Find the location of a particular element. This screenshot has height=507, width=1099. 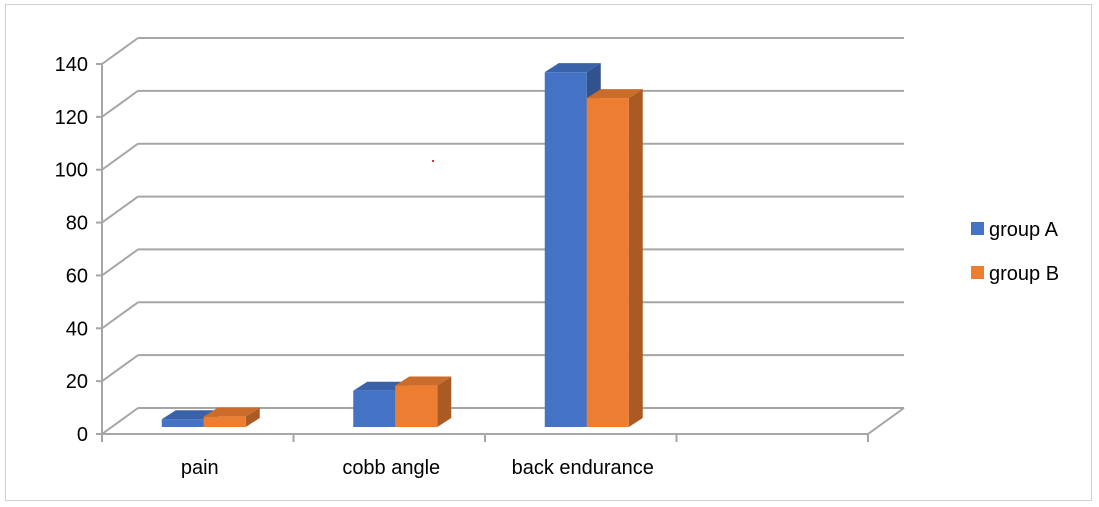

y-tick-label: 20 is located at coordinates (77, 382).